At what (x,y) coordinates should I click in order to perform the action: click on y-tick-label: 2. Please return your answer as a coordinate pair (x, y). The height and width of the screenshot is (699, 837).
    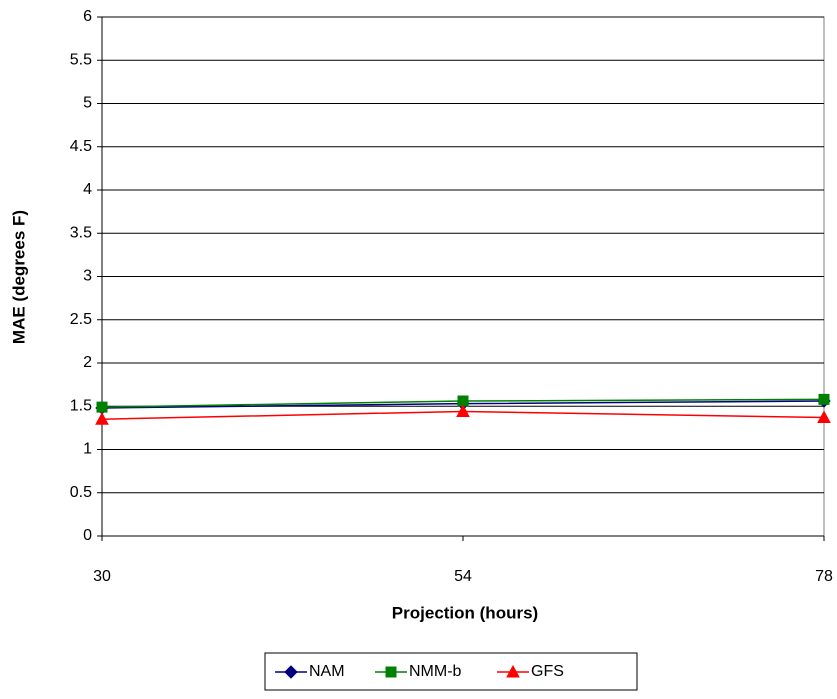
    Looking at the image, I should click on (87, 362).